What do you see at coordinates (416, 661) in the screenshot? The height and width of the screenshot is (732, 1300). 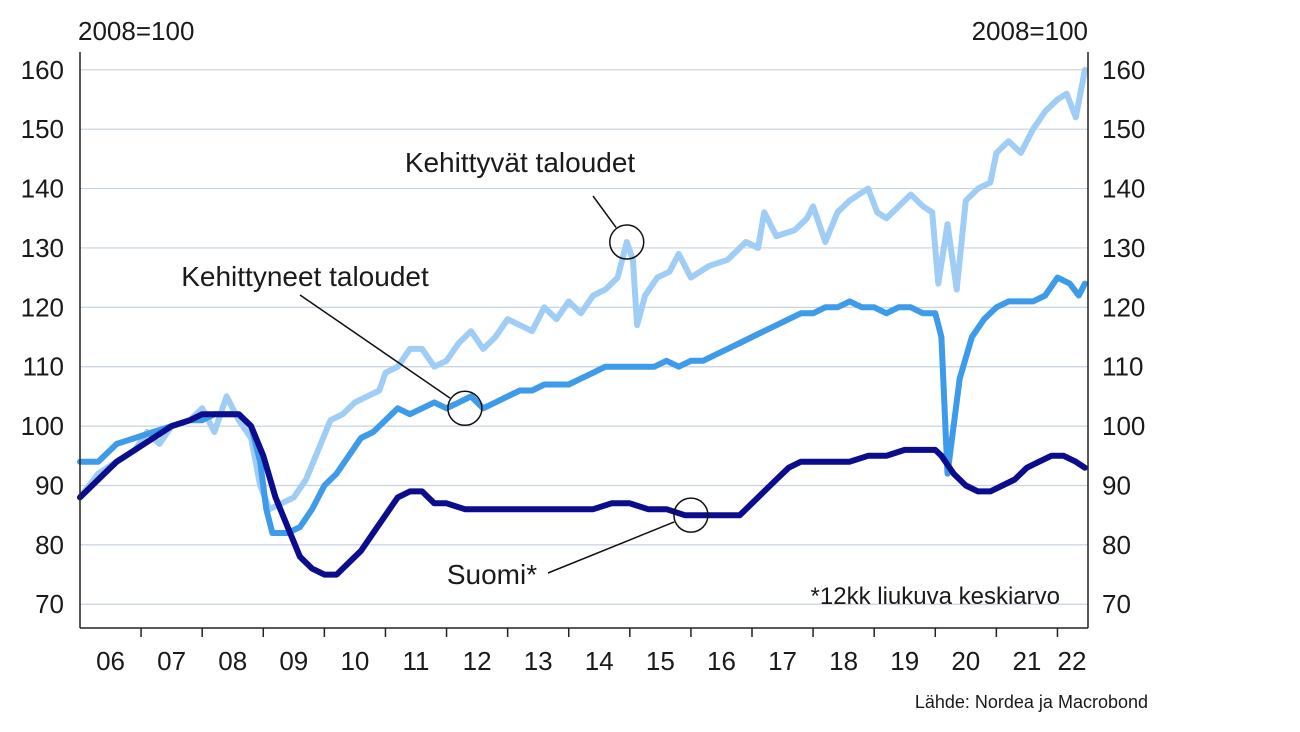 I see `x-tick-label: 11` at bounding box center [416, 661].